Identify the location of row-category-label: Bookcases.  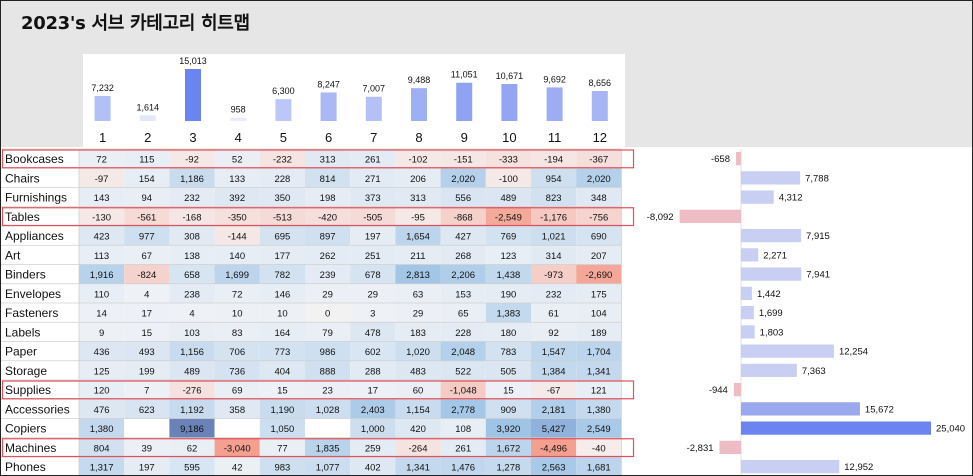
(34, 159).